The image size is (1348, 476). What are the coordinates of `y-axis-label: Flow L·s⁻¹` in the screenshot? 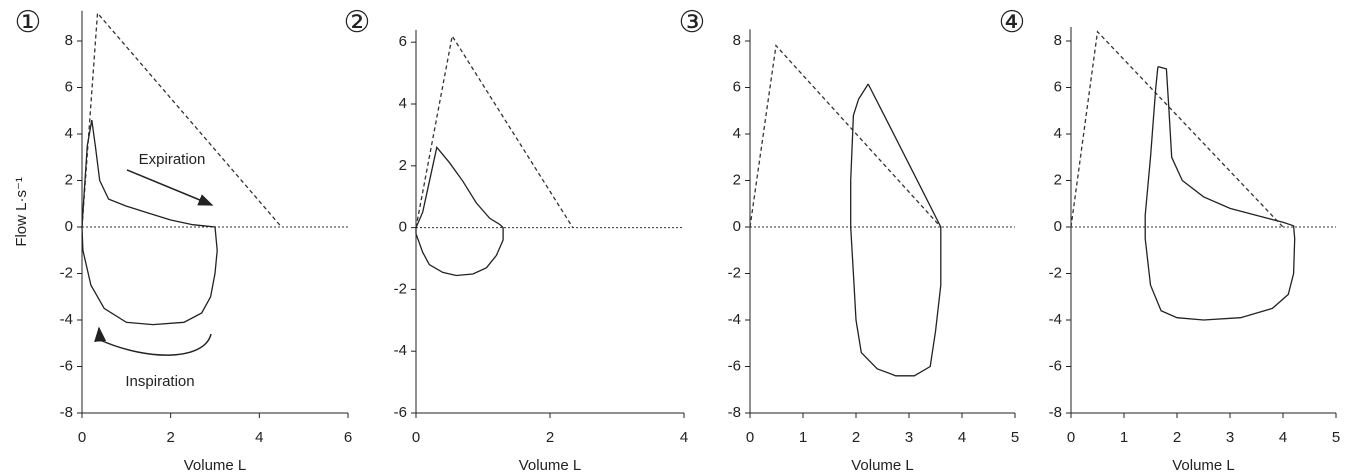 It's located at (21, 212).